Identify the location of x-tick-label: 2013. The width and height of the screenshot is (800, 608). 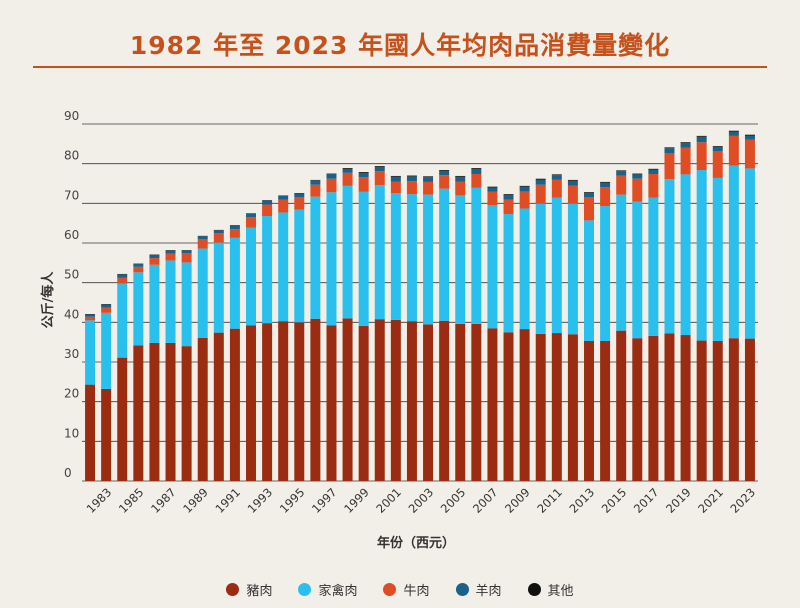
(582, 500).